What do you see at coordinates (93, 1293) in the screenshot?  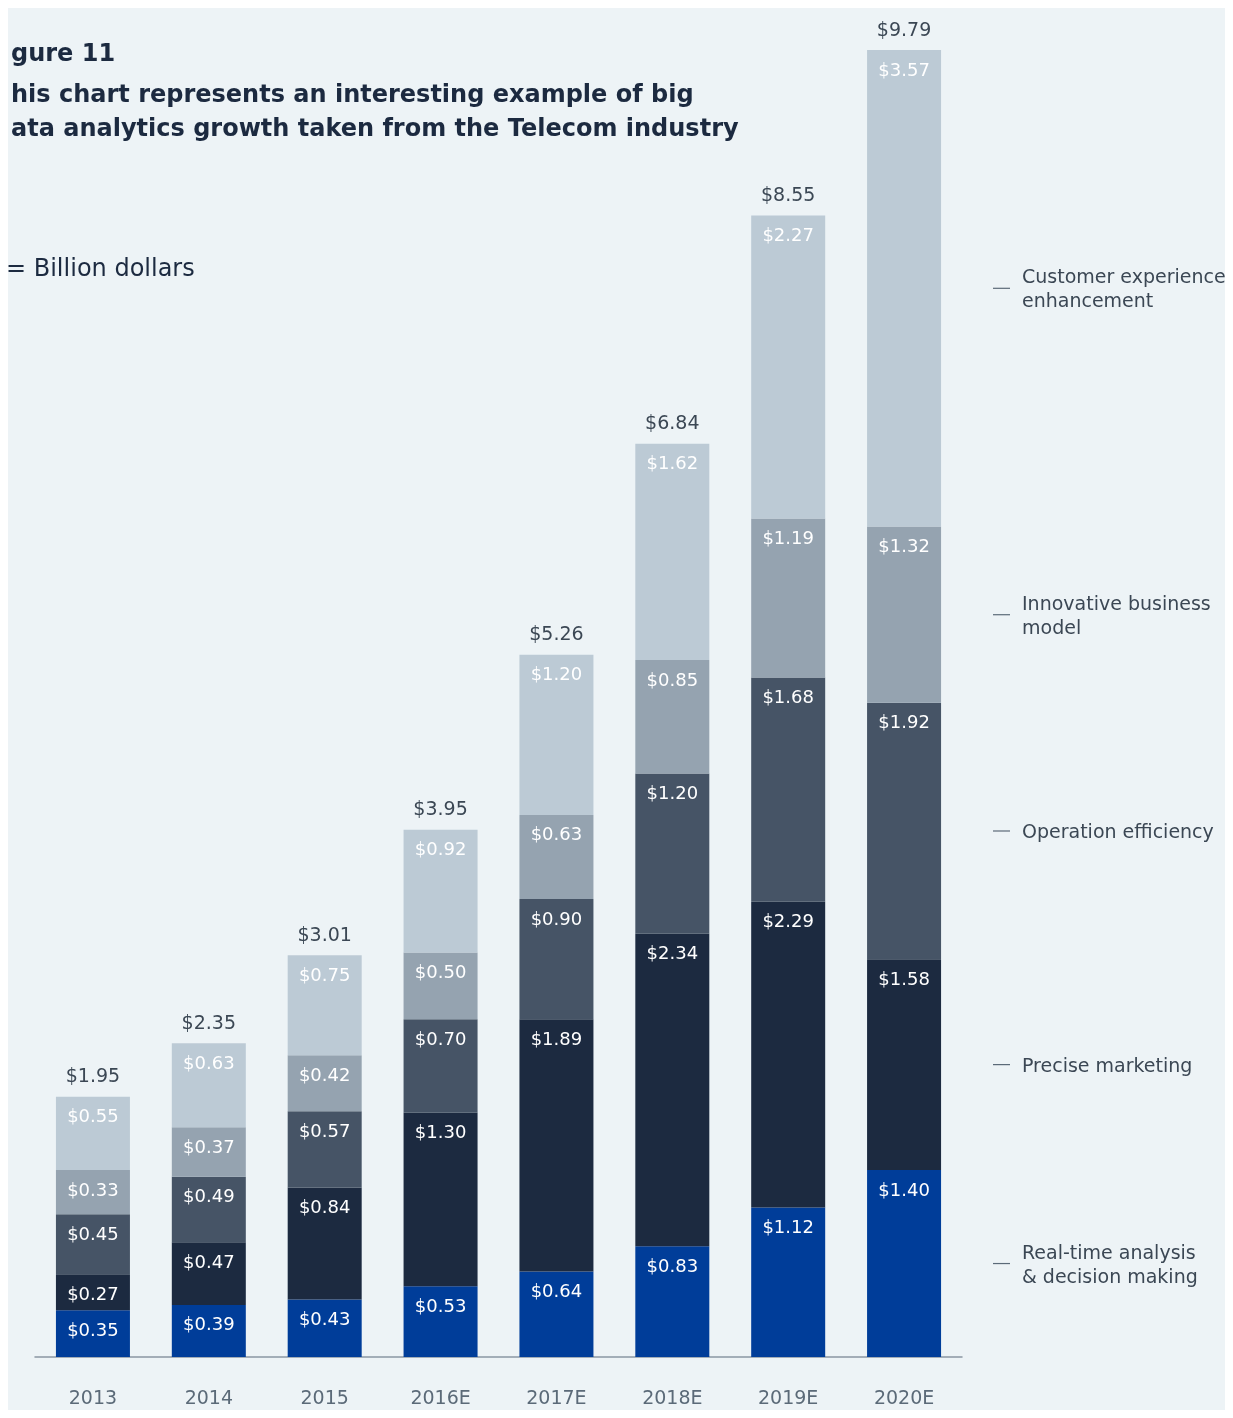 I see `data-label: $0.27` at bounding box center [93, 1293].